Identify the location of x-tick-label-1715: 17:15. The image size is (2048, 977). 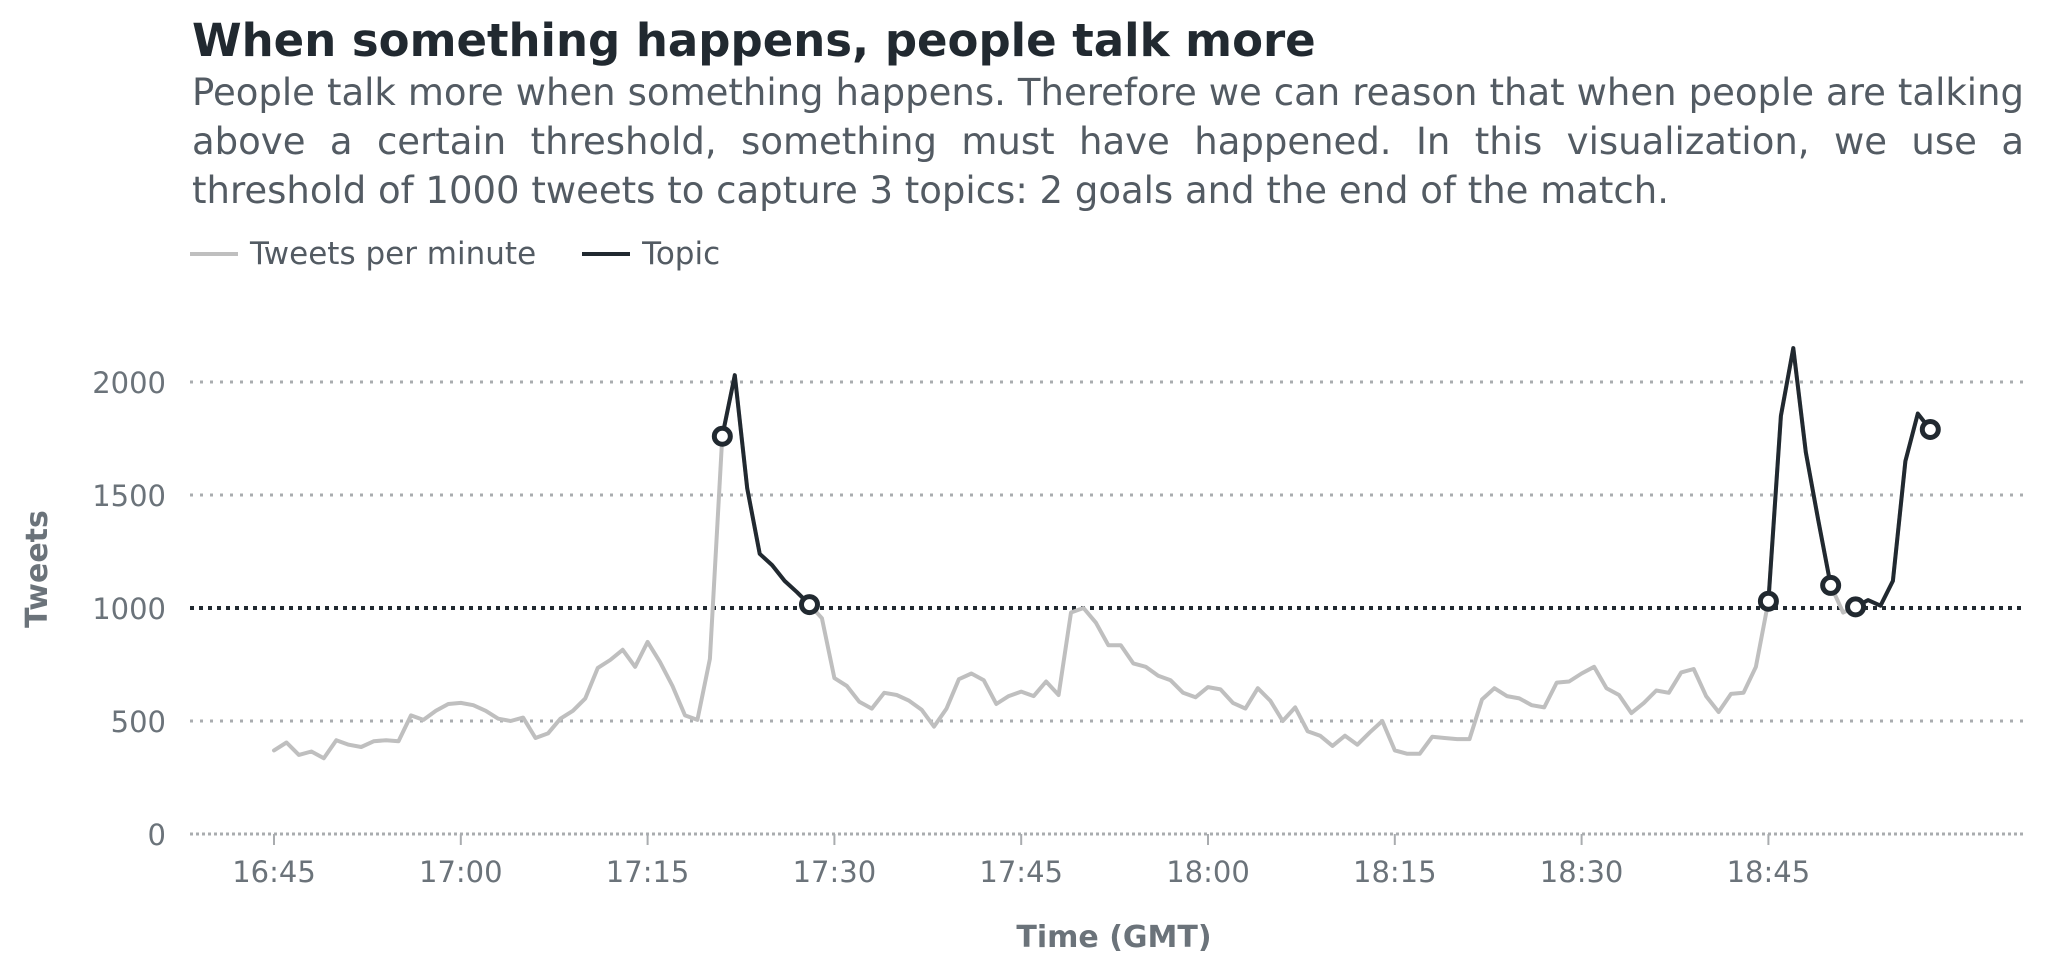
(648, 872).